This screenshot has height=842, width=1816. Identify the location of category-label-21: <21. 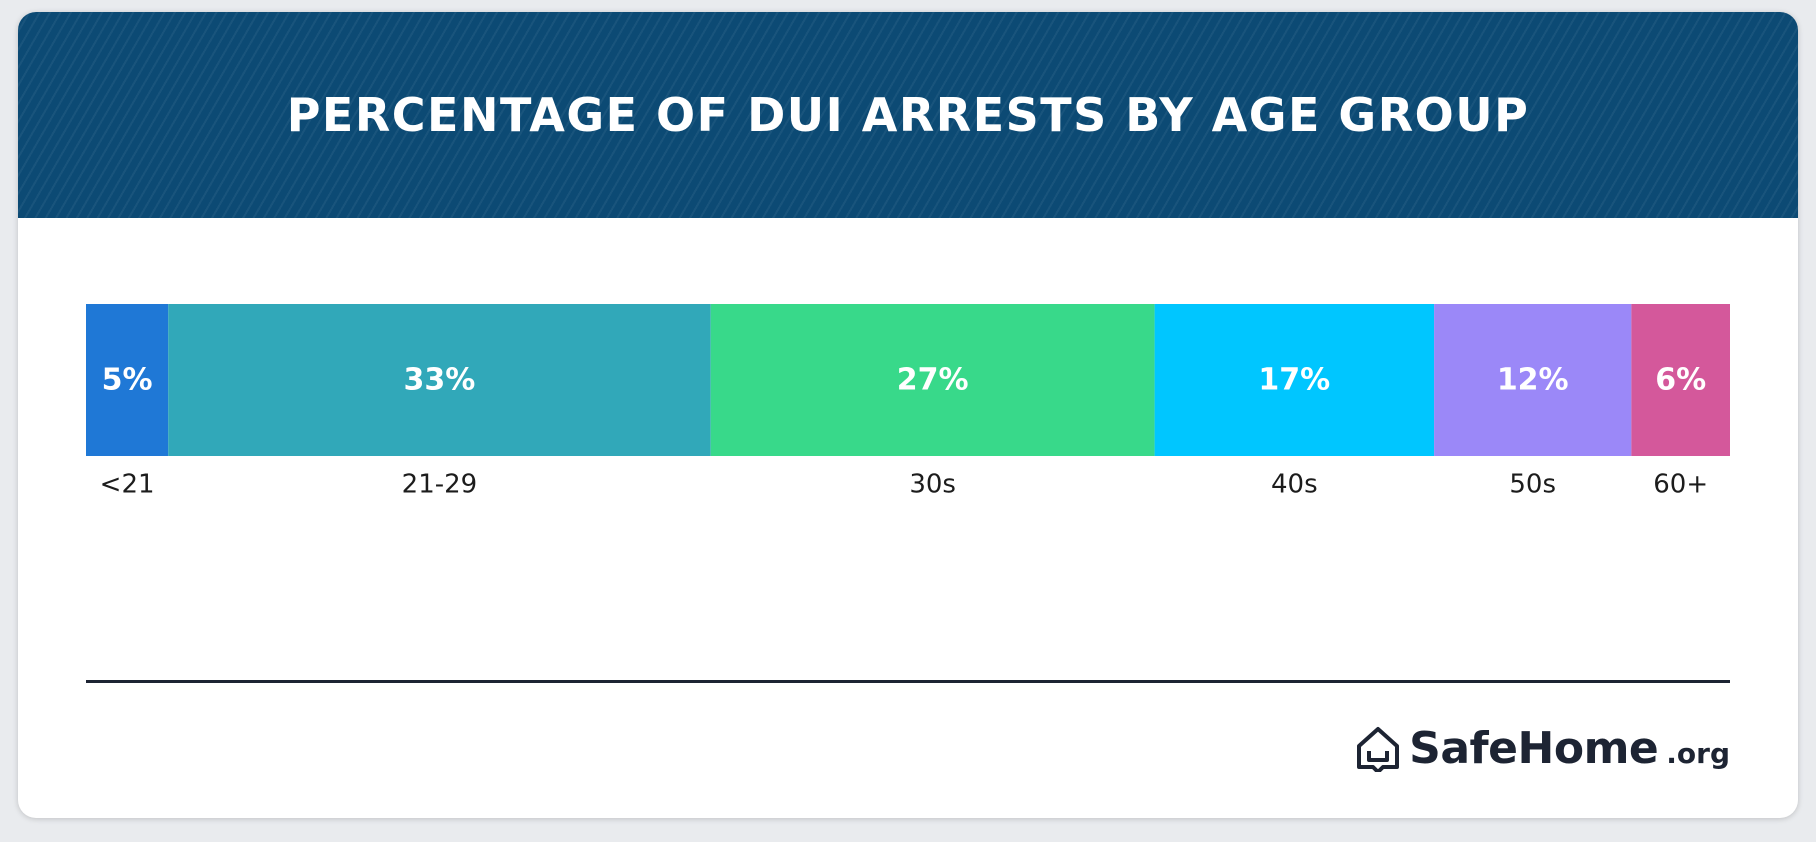
(127, 484).